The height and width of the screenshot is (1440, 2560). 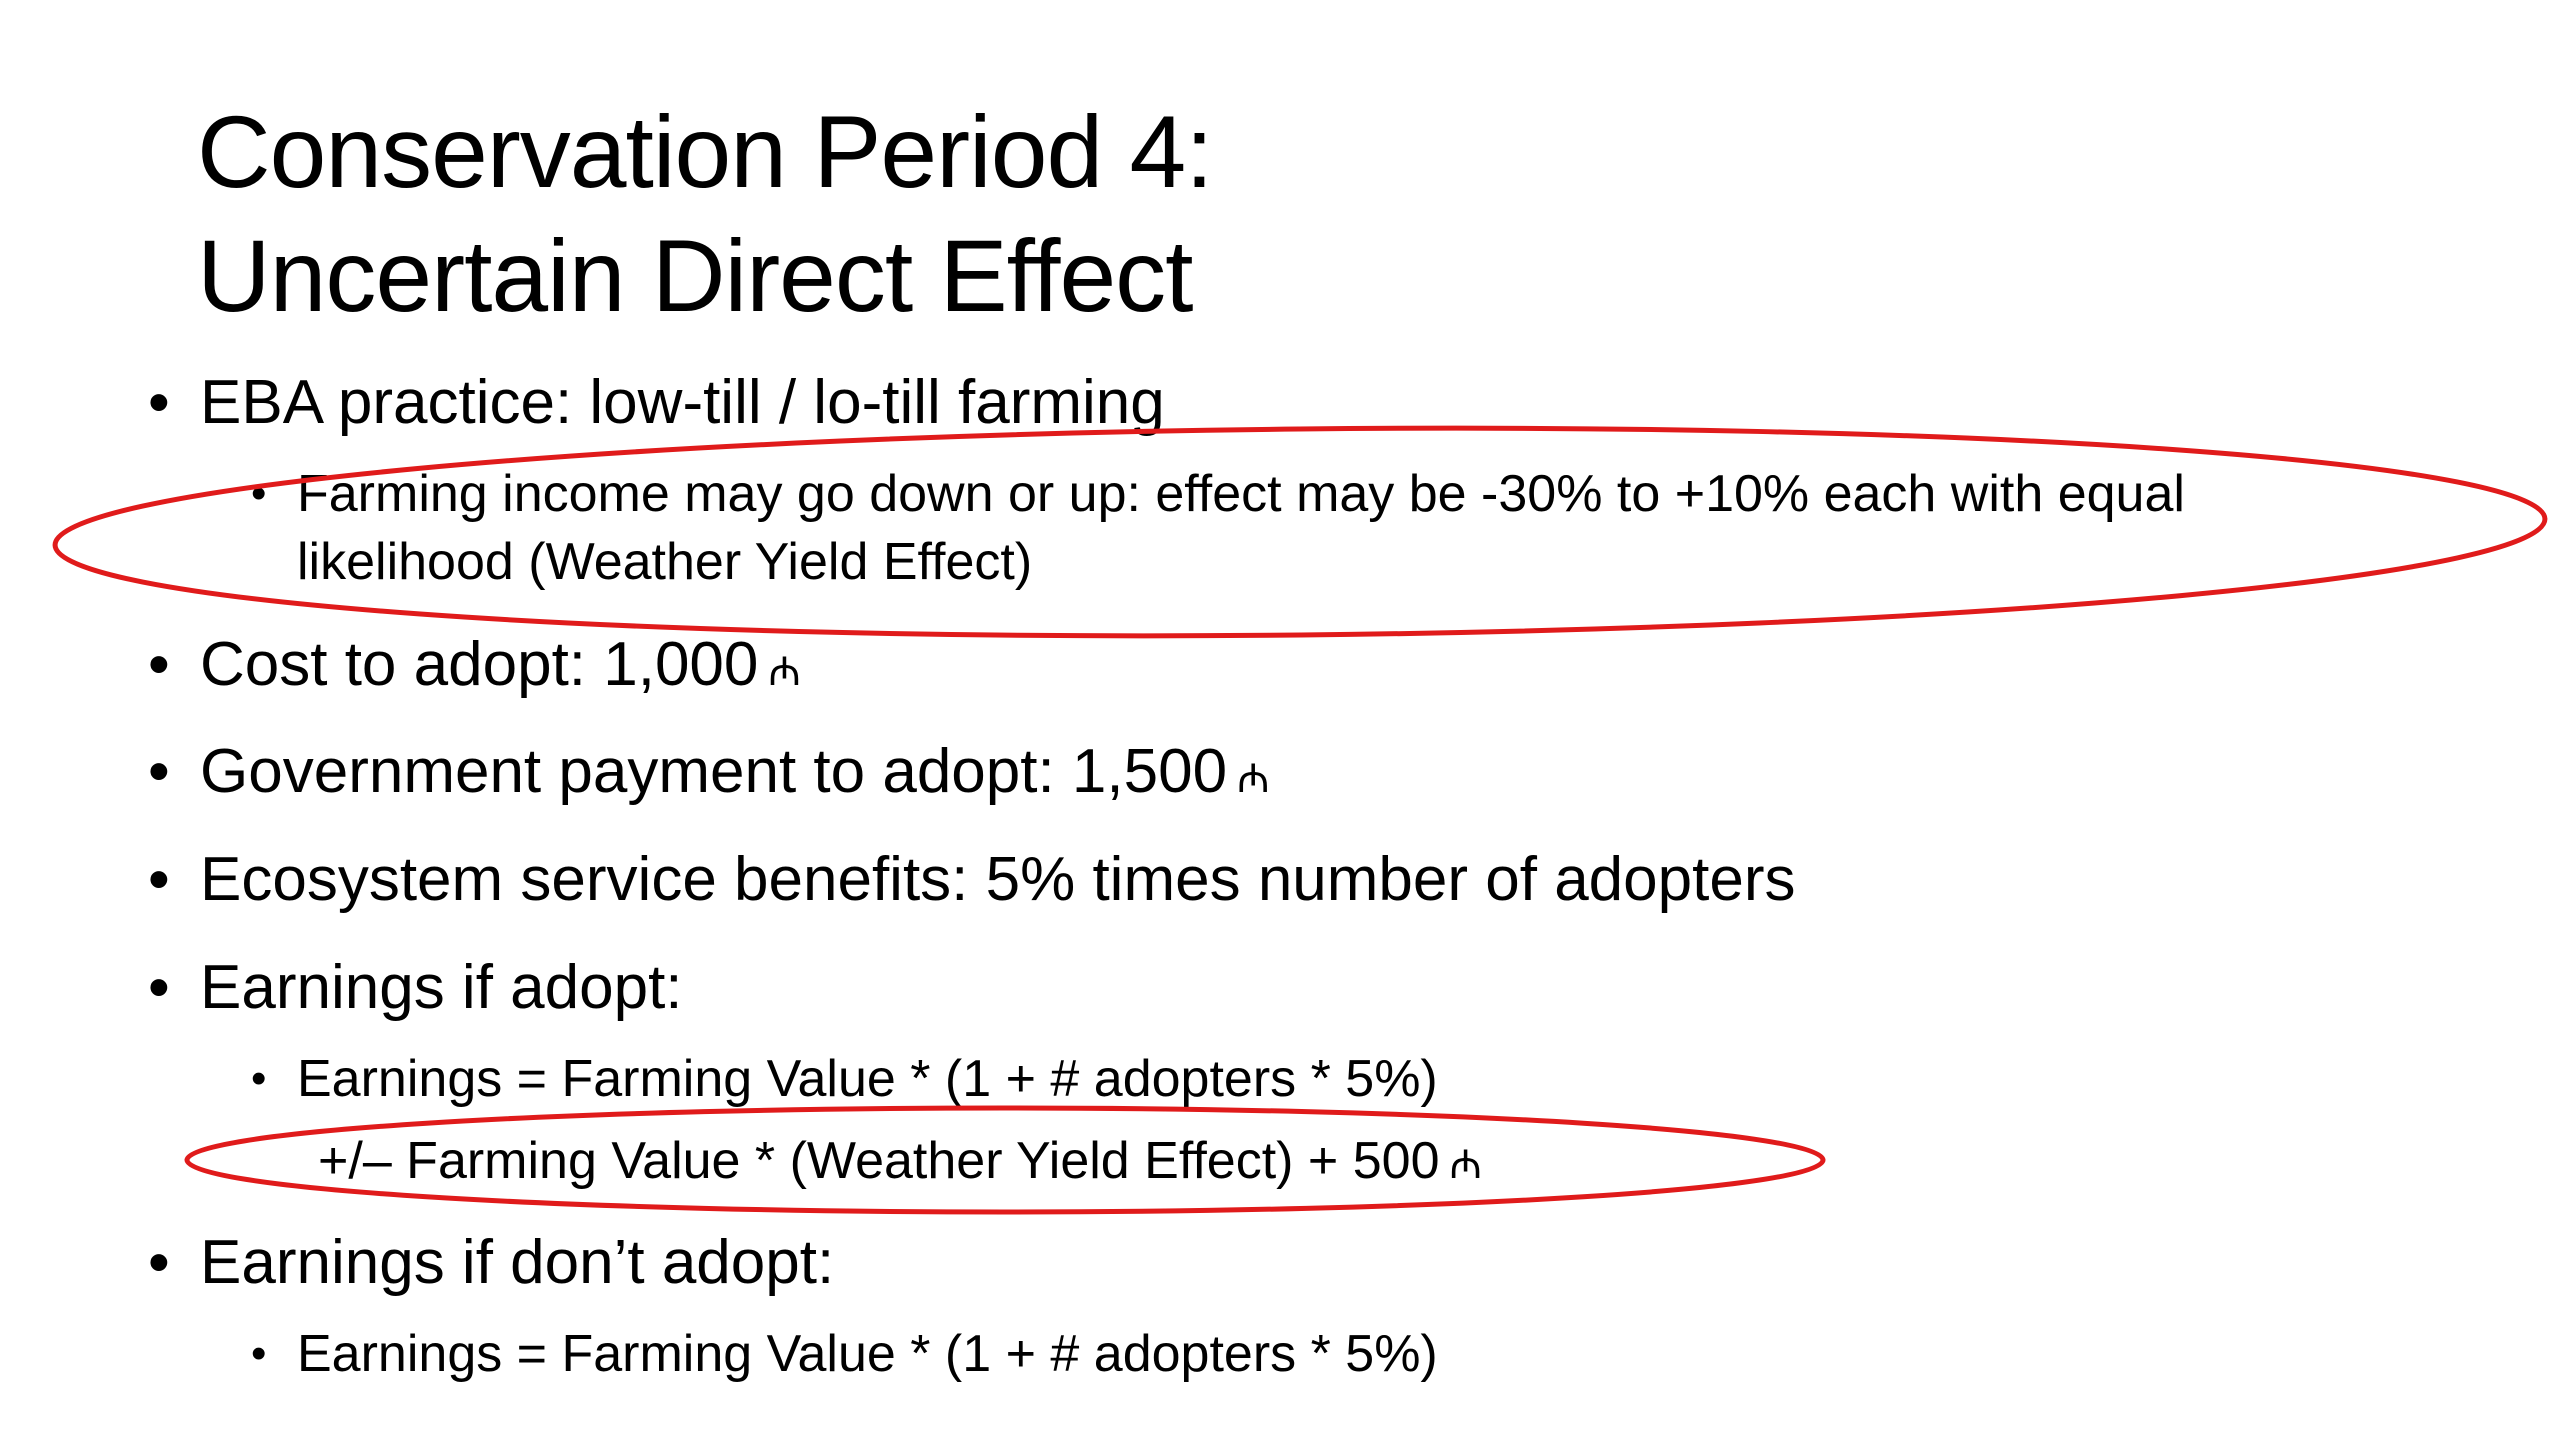 I want to click on bullet-cost-to-adopt: • Cost to adopt: 1,000 ₼, so click(x=474, y=668).